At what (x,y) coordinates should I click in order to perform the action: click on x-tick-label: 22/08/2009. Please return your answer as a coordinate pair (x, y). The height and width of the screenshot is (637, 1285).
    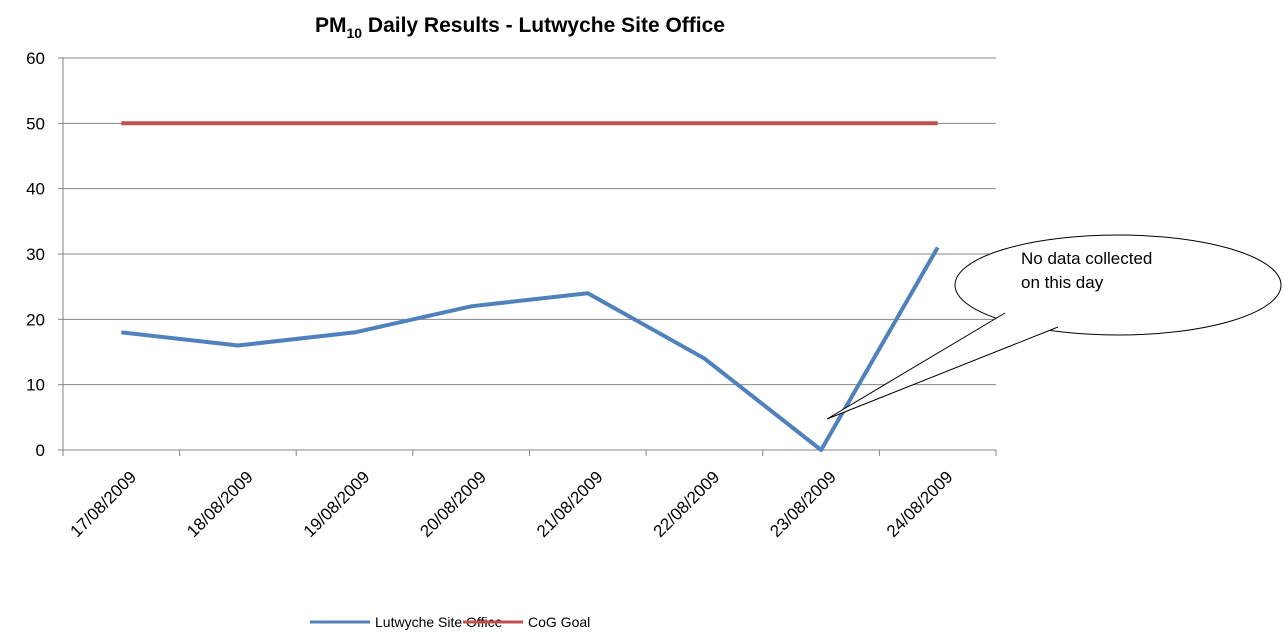
    Looking at the image, I should click on (687, 504).